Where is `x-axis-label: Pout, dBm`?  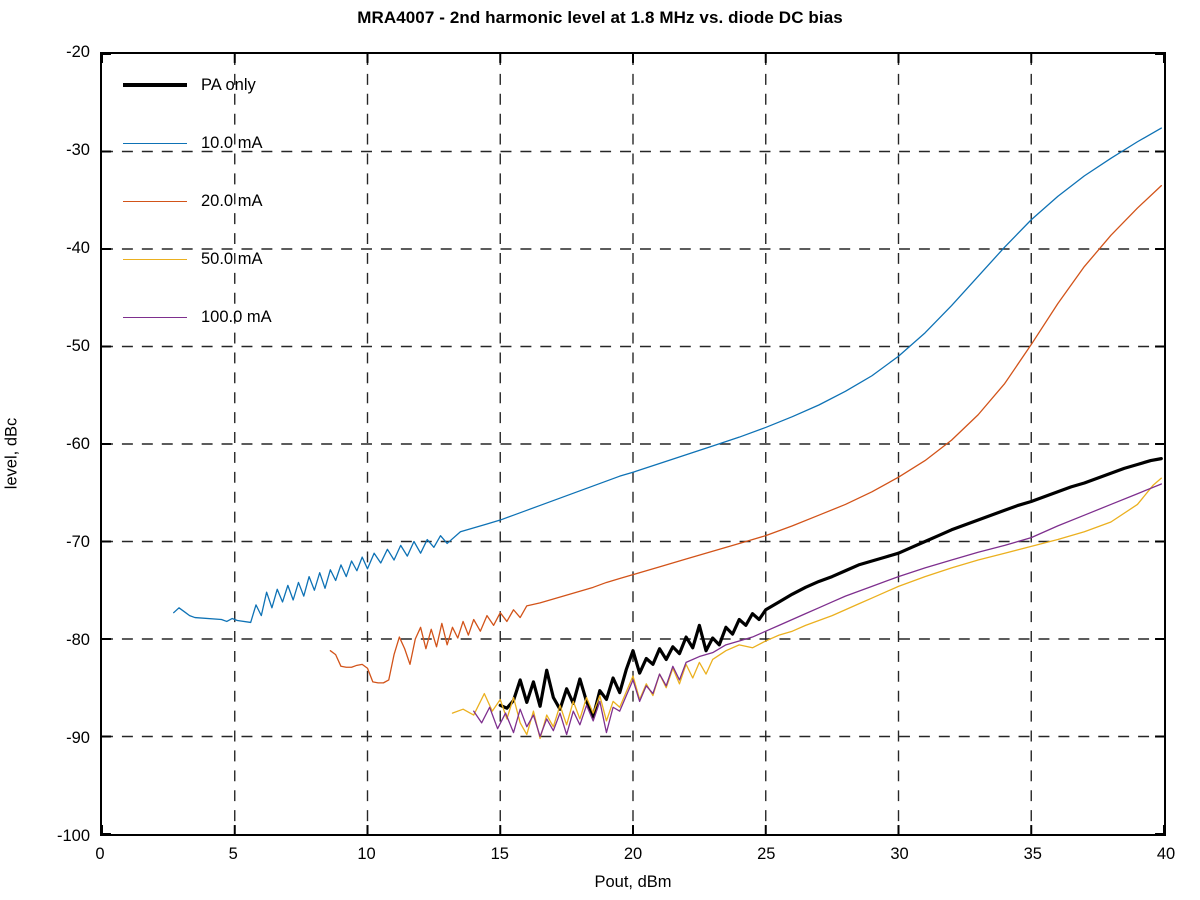
x-axis-label: Pout, dBm is located at coordinates (633, 882).